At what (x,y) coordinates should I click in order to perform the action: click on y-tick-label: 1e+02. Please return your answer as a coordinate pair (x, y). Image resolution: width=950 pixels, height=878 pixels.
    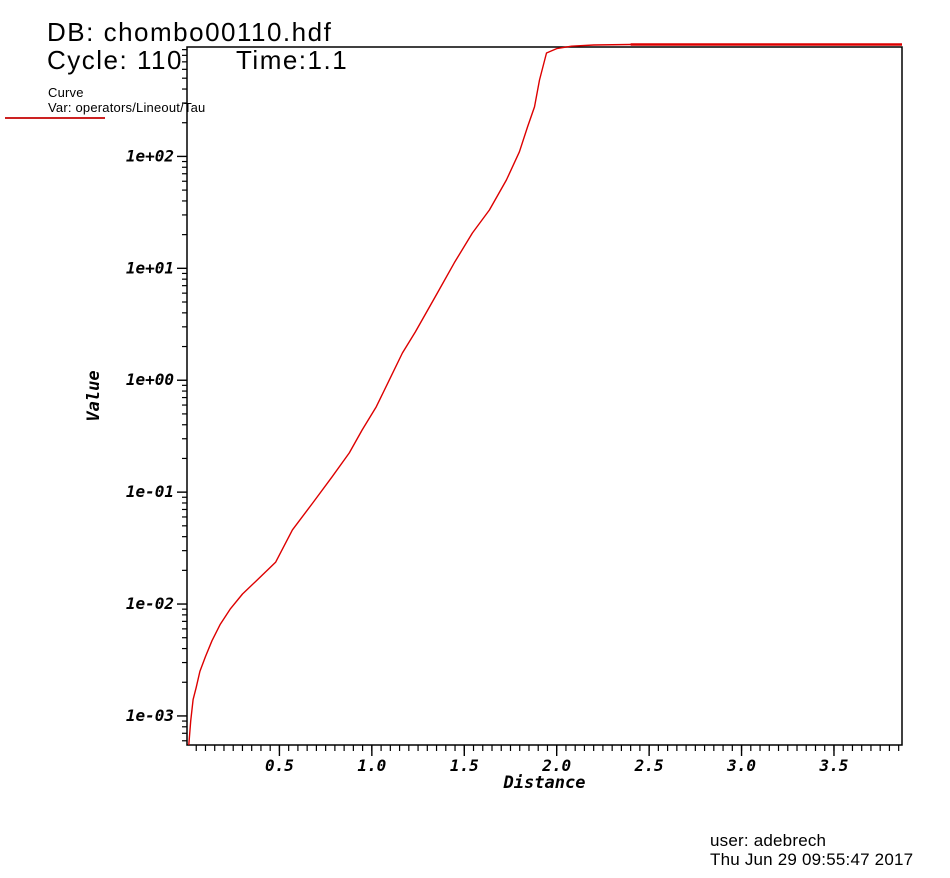
    Looking at the image, I should click on (150, 155).